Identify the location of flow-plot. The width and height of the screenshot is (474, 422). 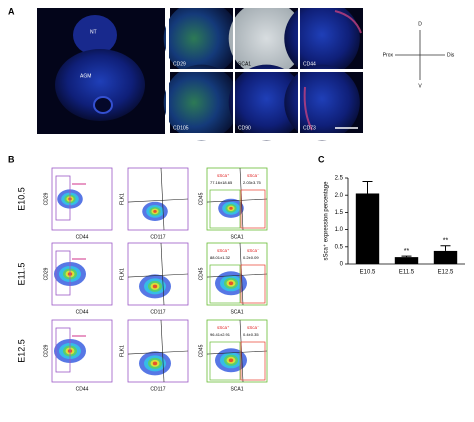
(237, 351).